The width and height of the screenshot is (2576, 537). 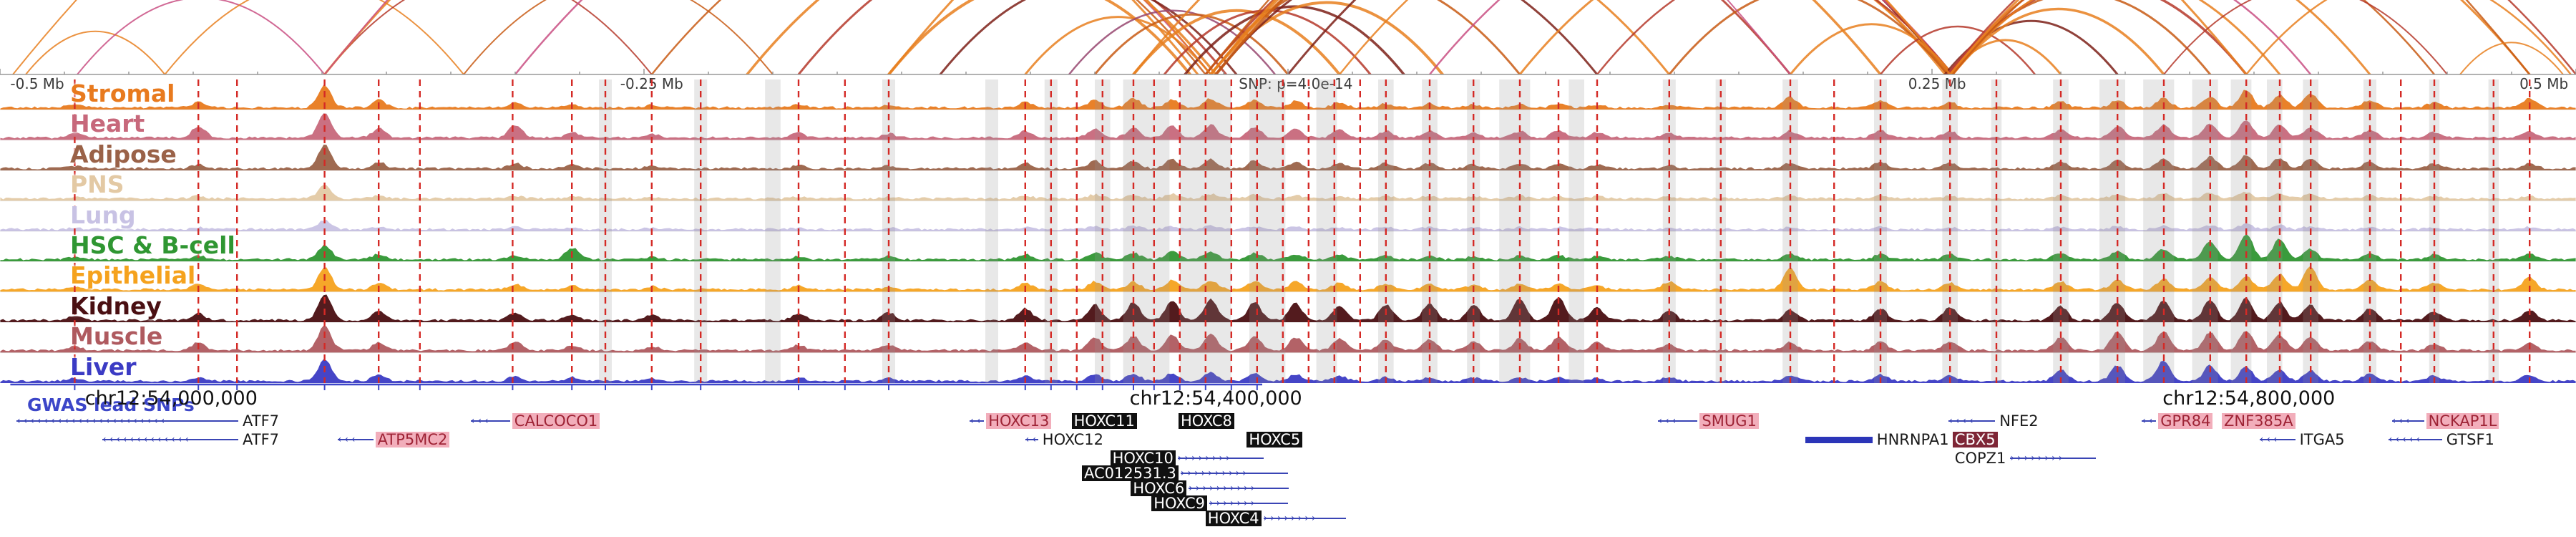 What do you see at coordinates (1130, 473) in the screenshot?
I see `gene-label: AC012531.3` at bounding box center [1130, 473].